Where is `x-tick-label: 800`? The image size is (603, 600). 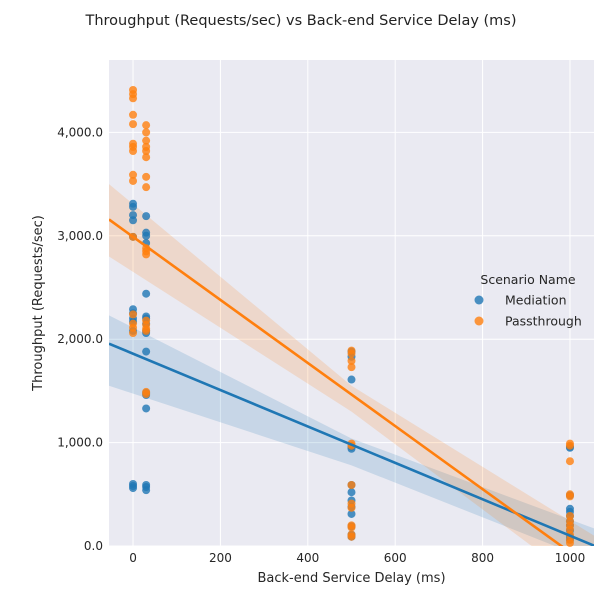 x-tick-label: 800 is located at coordinates (482, 558).